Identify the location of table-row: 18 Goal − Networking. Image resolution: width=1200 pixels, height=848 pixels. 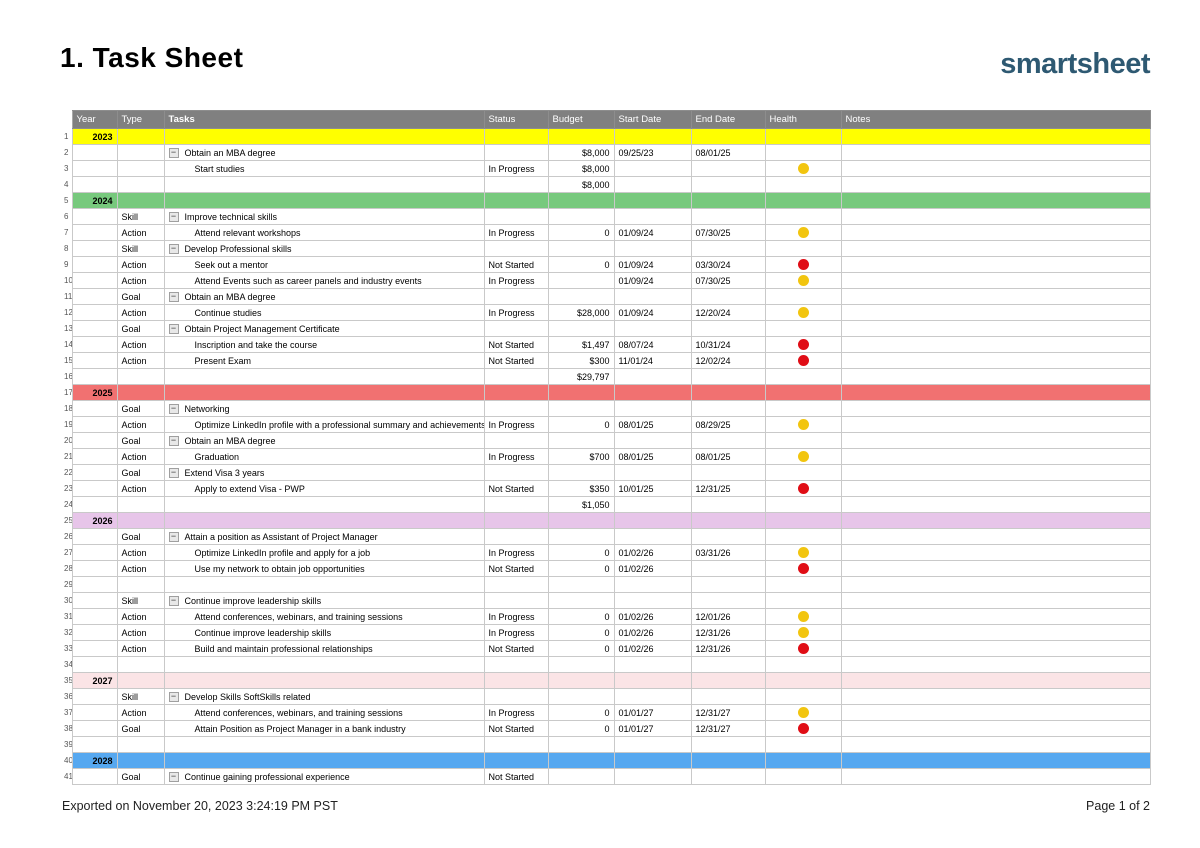
(605, 408).